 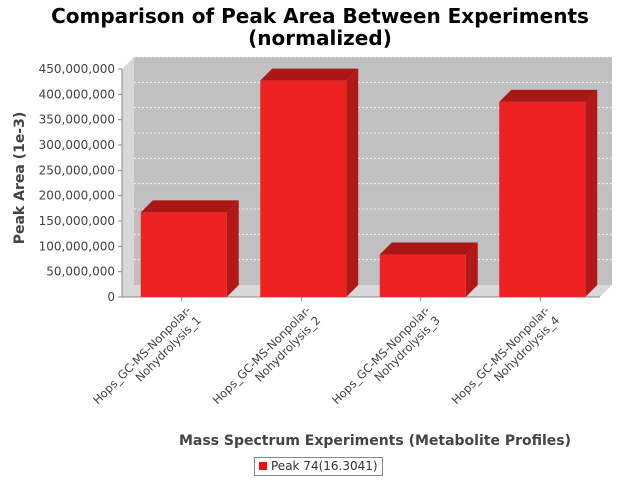 What do you see at coordinates (77, 196) in the screenshot?
I see `y-tick-label: 200,000,000` at bounding box center [77, 196].